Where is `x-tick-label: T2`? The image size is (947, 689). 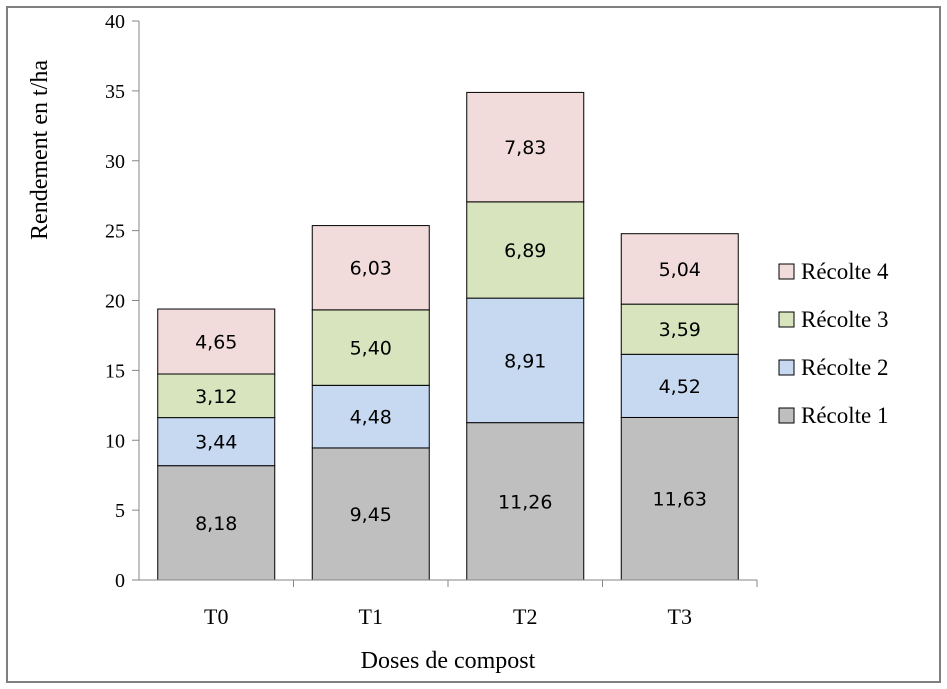
x-tick-label: T2 is located at coordinates (525, 616).